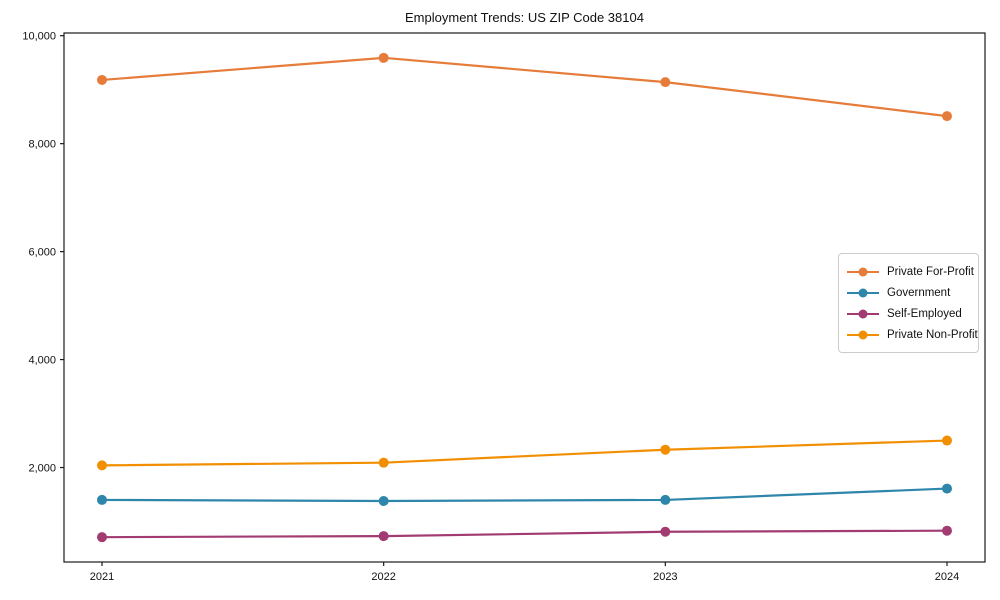 Image resolution: width=1000 pixels, height=600 pixels. Describe the element at coordinates (42, 253) in the screenshot. I see `y-tick-label: 6,000` at that location.